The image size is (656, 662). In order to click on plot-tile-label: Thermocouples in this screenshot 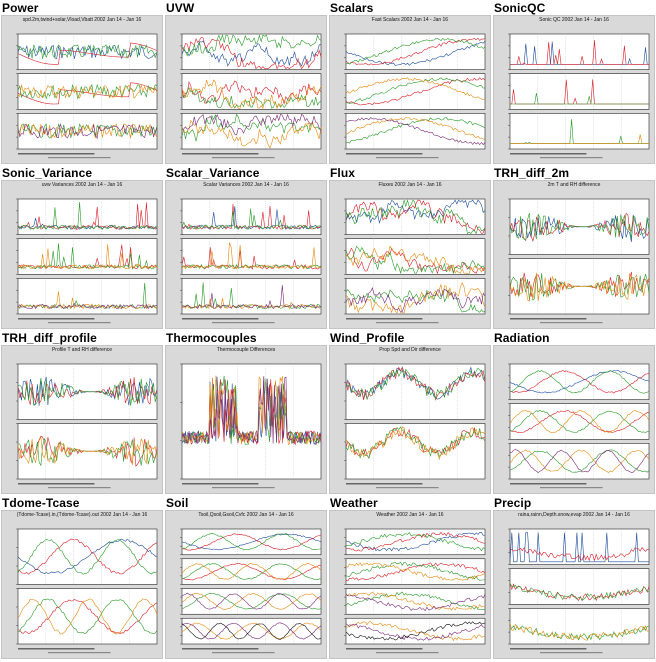, I will do `click(211, 338)`.